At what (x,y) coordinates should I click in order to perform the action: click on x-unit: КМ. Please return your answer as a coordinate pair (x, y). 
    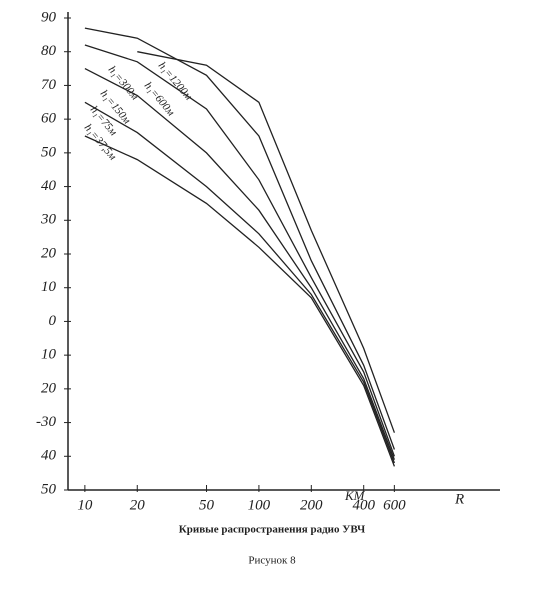
    Looking at the image, I should click on (355, 495).